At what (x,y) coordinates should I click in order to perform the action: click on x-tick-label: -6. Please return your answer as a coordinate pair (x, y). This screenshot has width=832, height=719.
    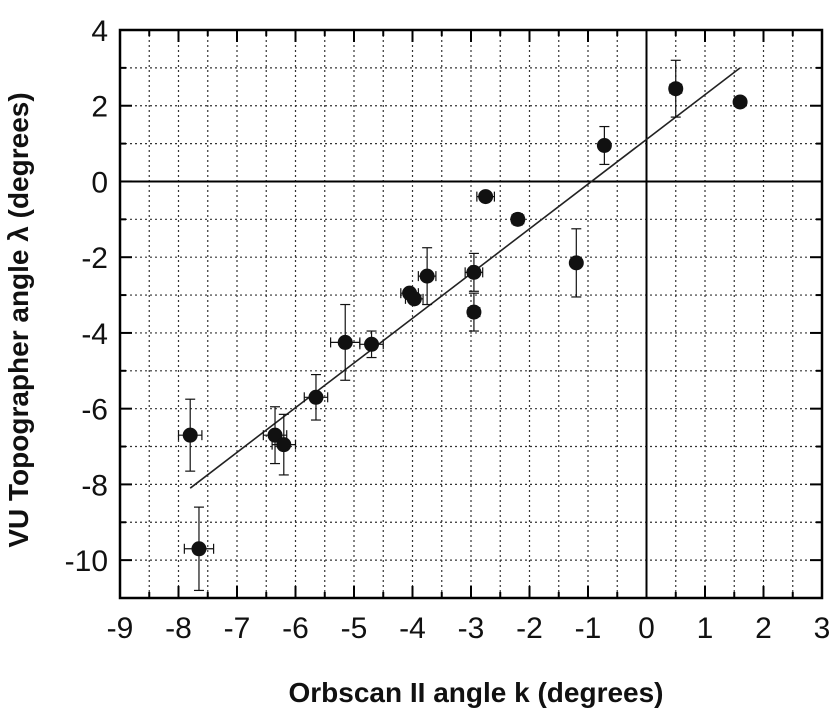
    Looking at the image, I should click on (295, 628).